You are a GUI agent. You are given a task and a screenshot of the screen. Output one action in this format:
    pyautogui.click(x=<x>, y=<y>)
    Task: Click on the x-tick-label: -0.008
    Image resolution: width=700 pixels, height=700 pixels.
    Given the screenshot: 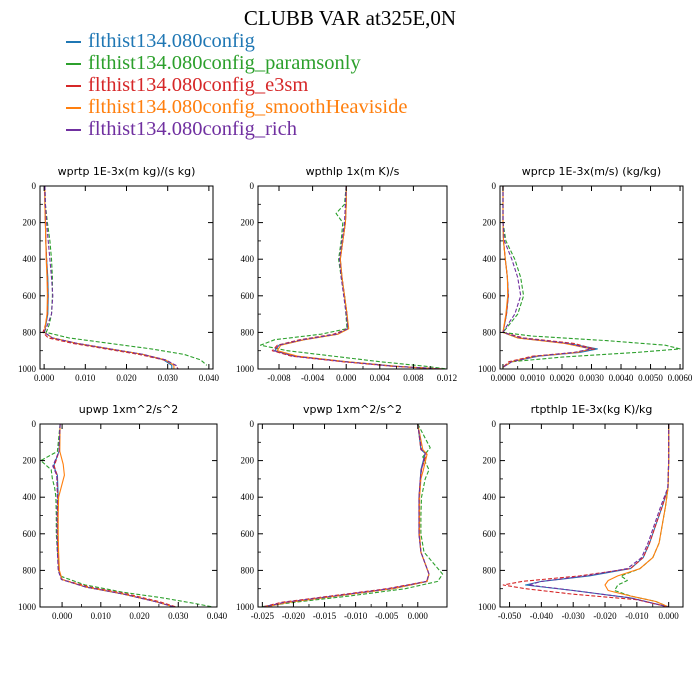 What is the action you would take?
    pyautogui.click(x=279, y=378)
    